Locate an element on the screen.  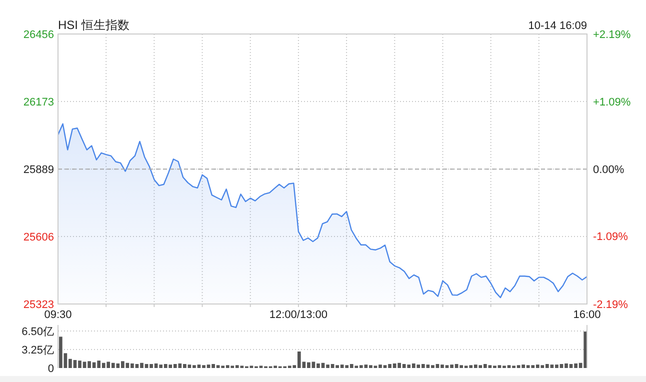
y2-tick-label: -2.19% is located at coordinates (610, 304).